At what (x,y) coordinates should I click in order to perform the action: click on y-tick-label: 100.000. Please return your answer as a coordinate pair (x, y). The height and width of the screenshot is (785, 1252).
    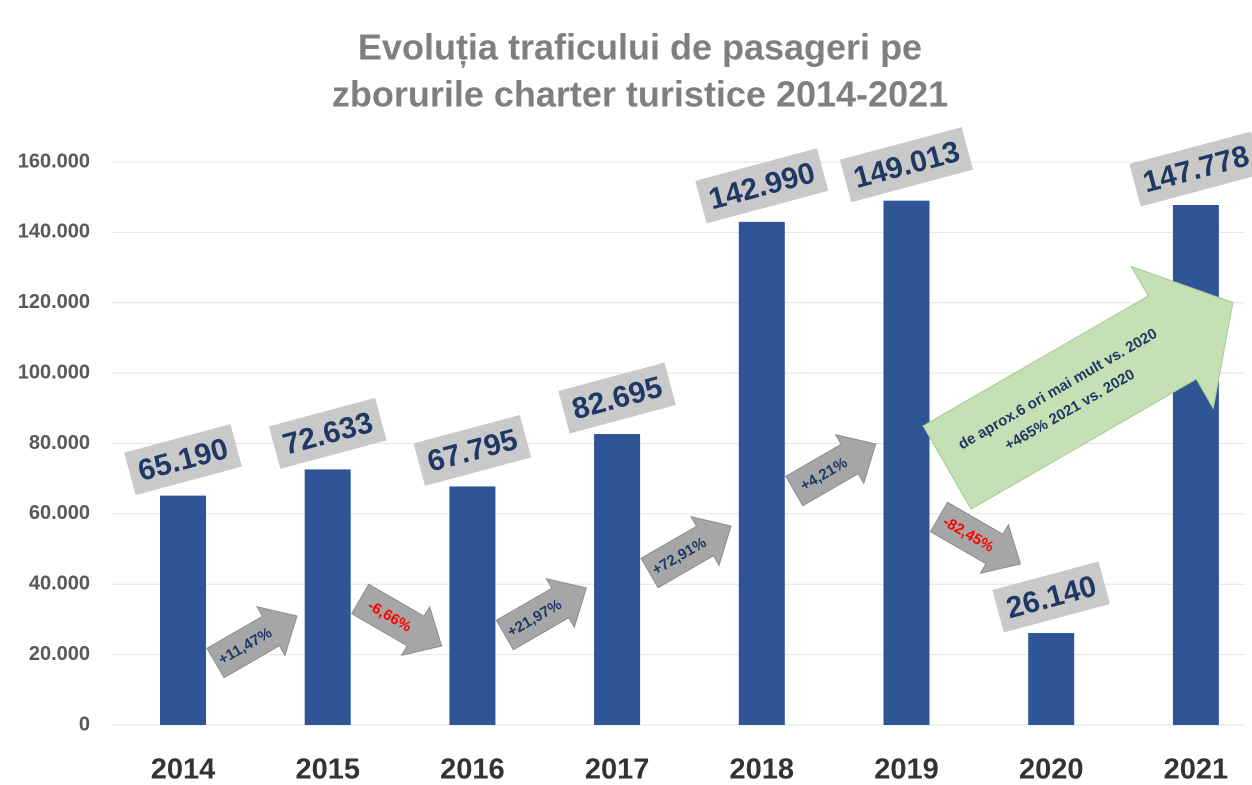
    Looking at the image, I should click on (54, 372).